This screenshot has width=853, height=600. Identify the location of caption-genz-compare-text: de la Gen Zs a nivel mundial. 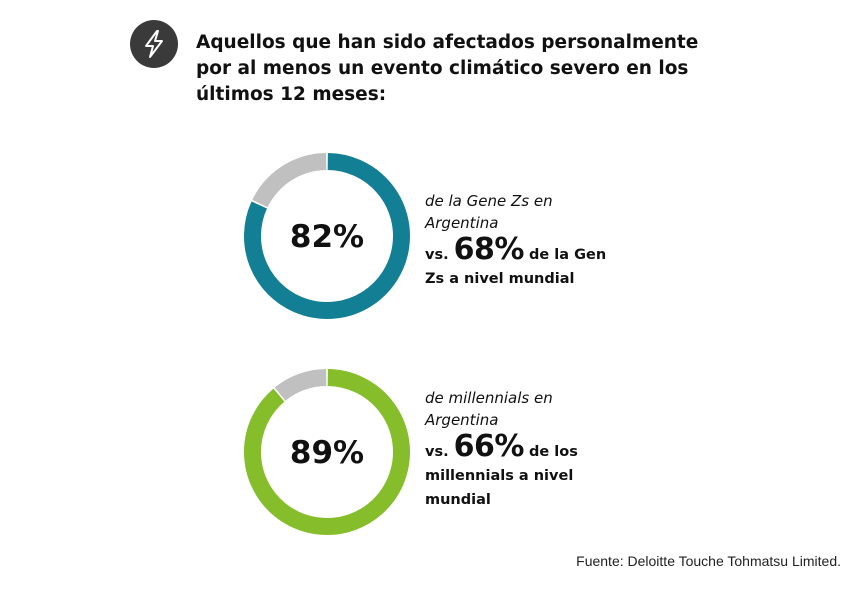
(516, 267).